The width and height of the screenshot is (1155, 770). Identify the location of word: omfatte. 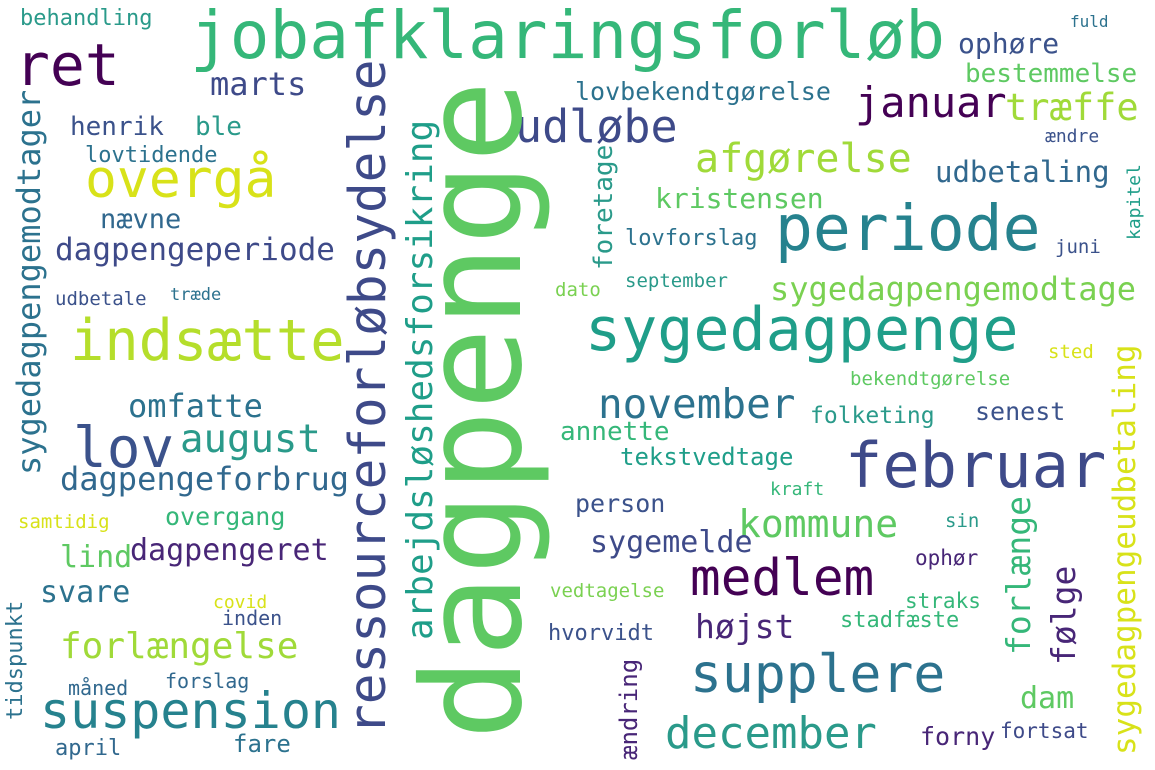
(195, 406).